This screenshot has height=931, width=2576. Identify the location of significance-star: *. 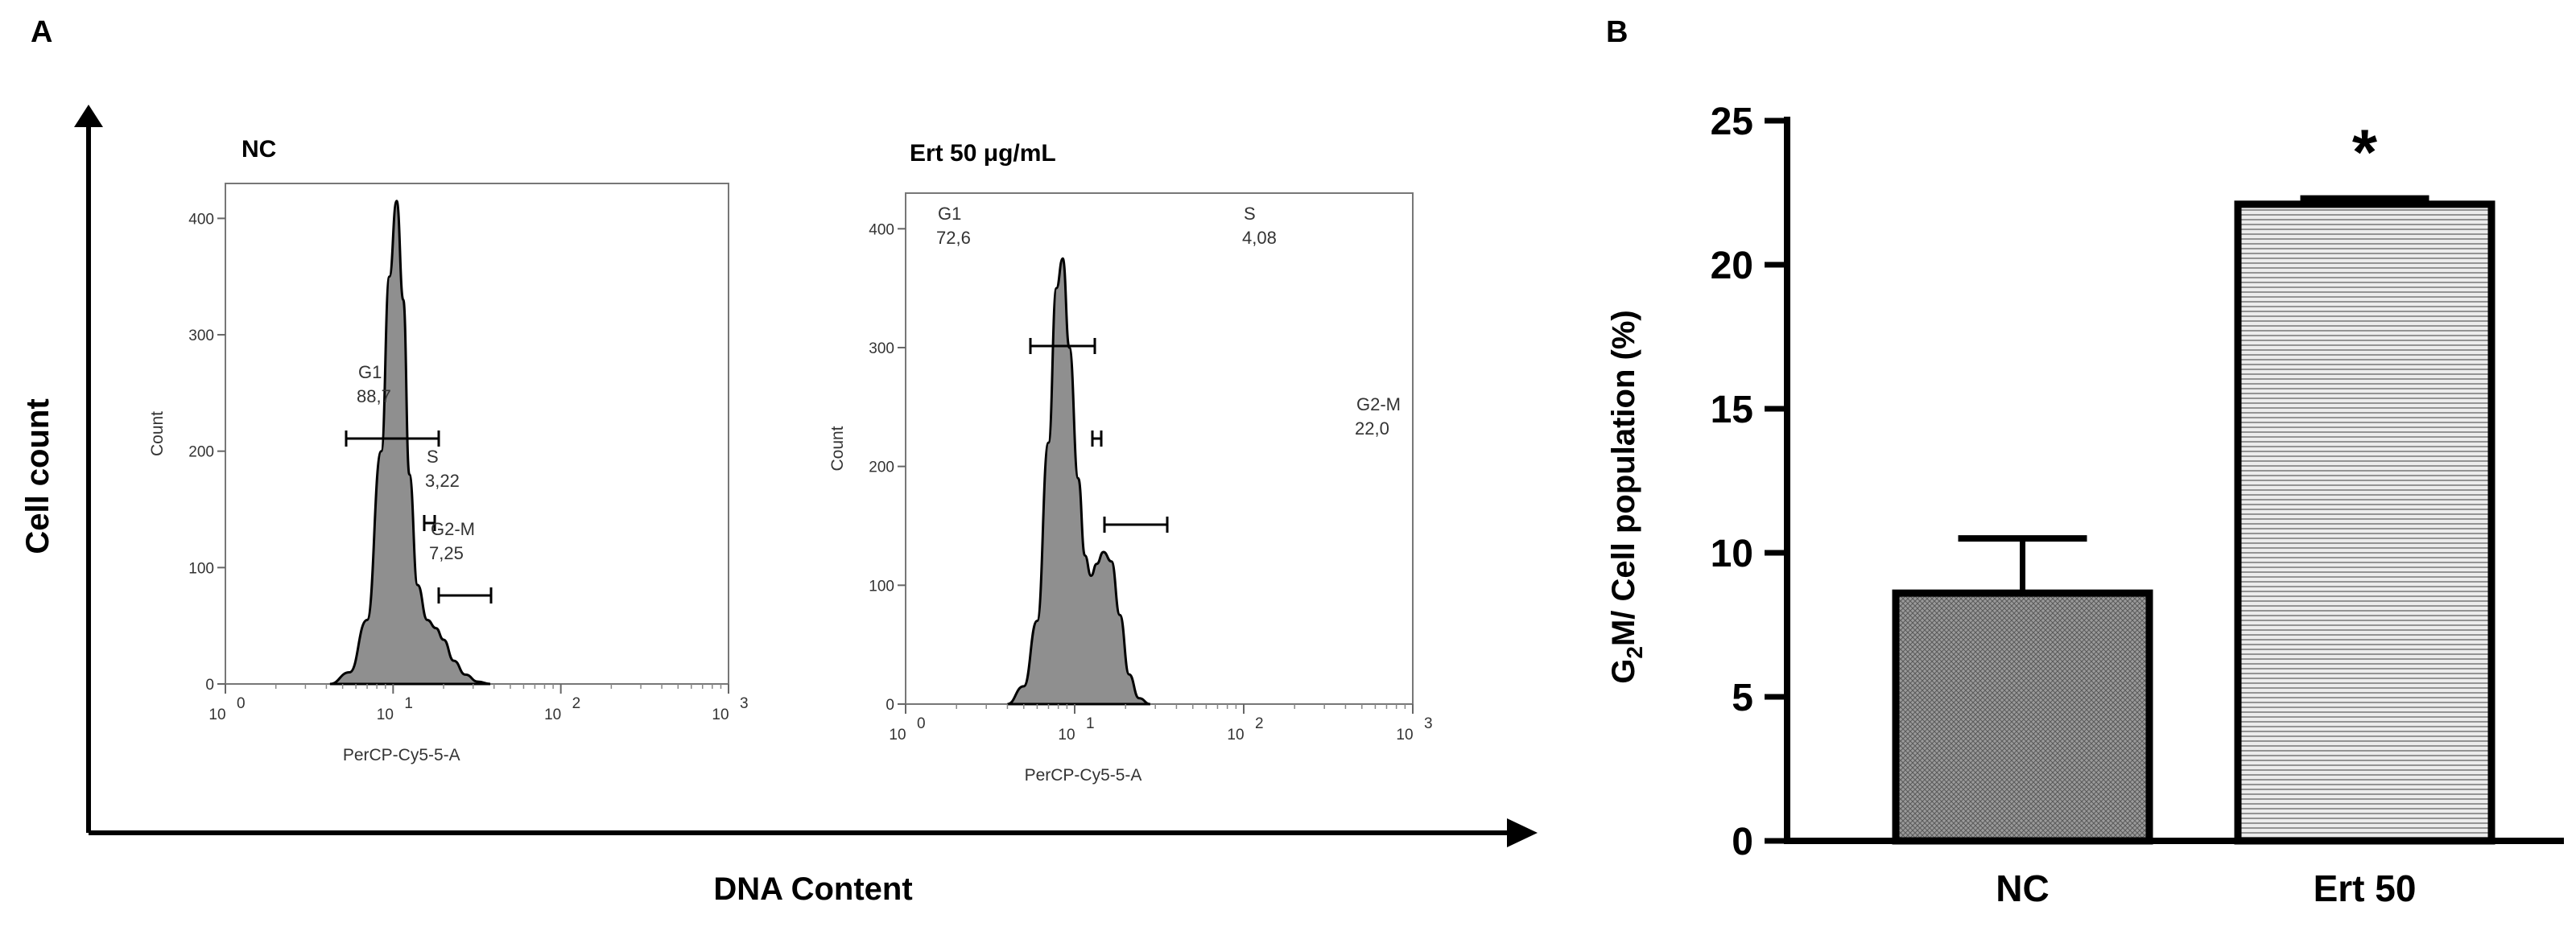
(2365, 152).